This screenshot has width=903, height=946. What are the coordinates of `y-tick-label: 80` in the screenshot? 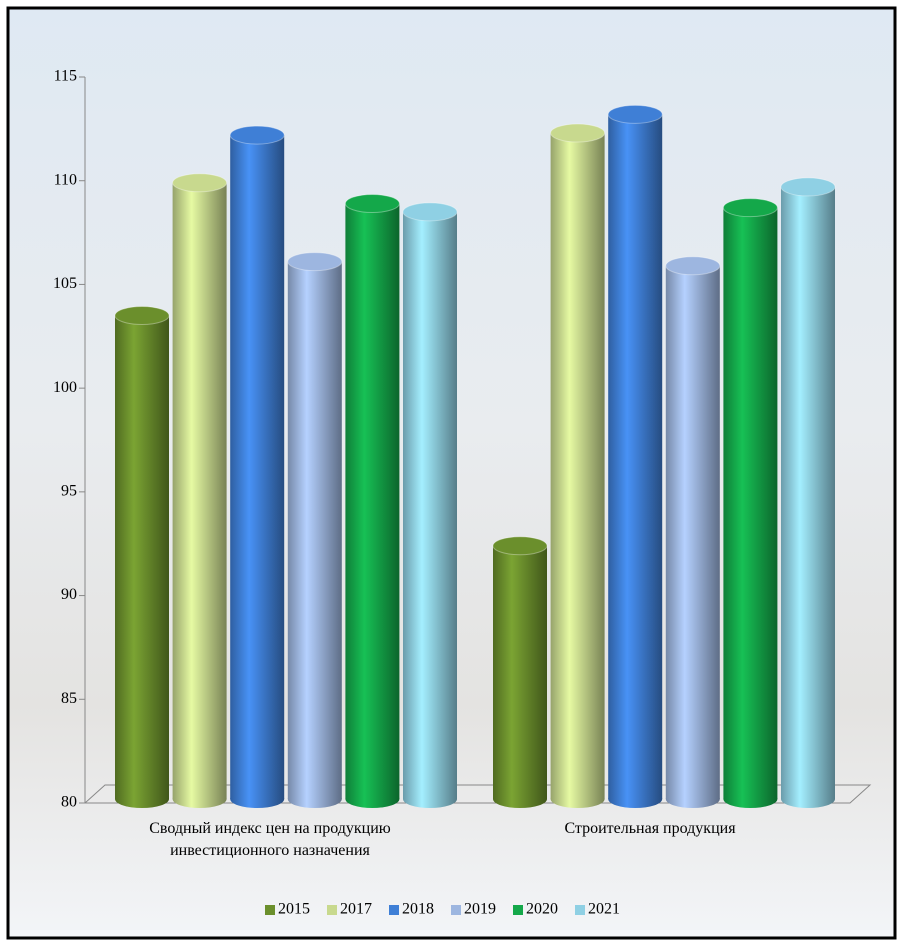 It's located at (69, 802).